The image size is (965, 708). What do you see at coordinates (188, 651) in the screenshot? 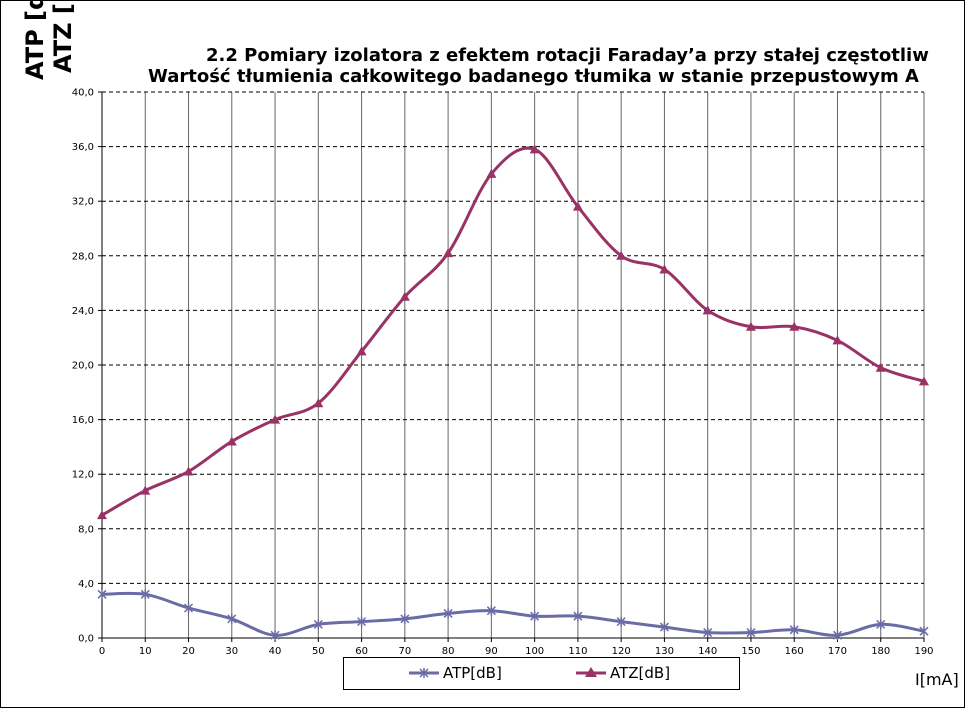
I see `x-tick-label: 20` at bounding box center [188, 651].